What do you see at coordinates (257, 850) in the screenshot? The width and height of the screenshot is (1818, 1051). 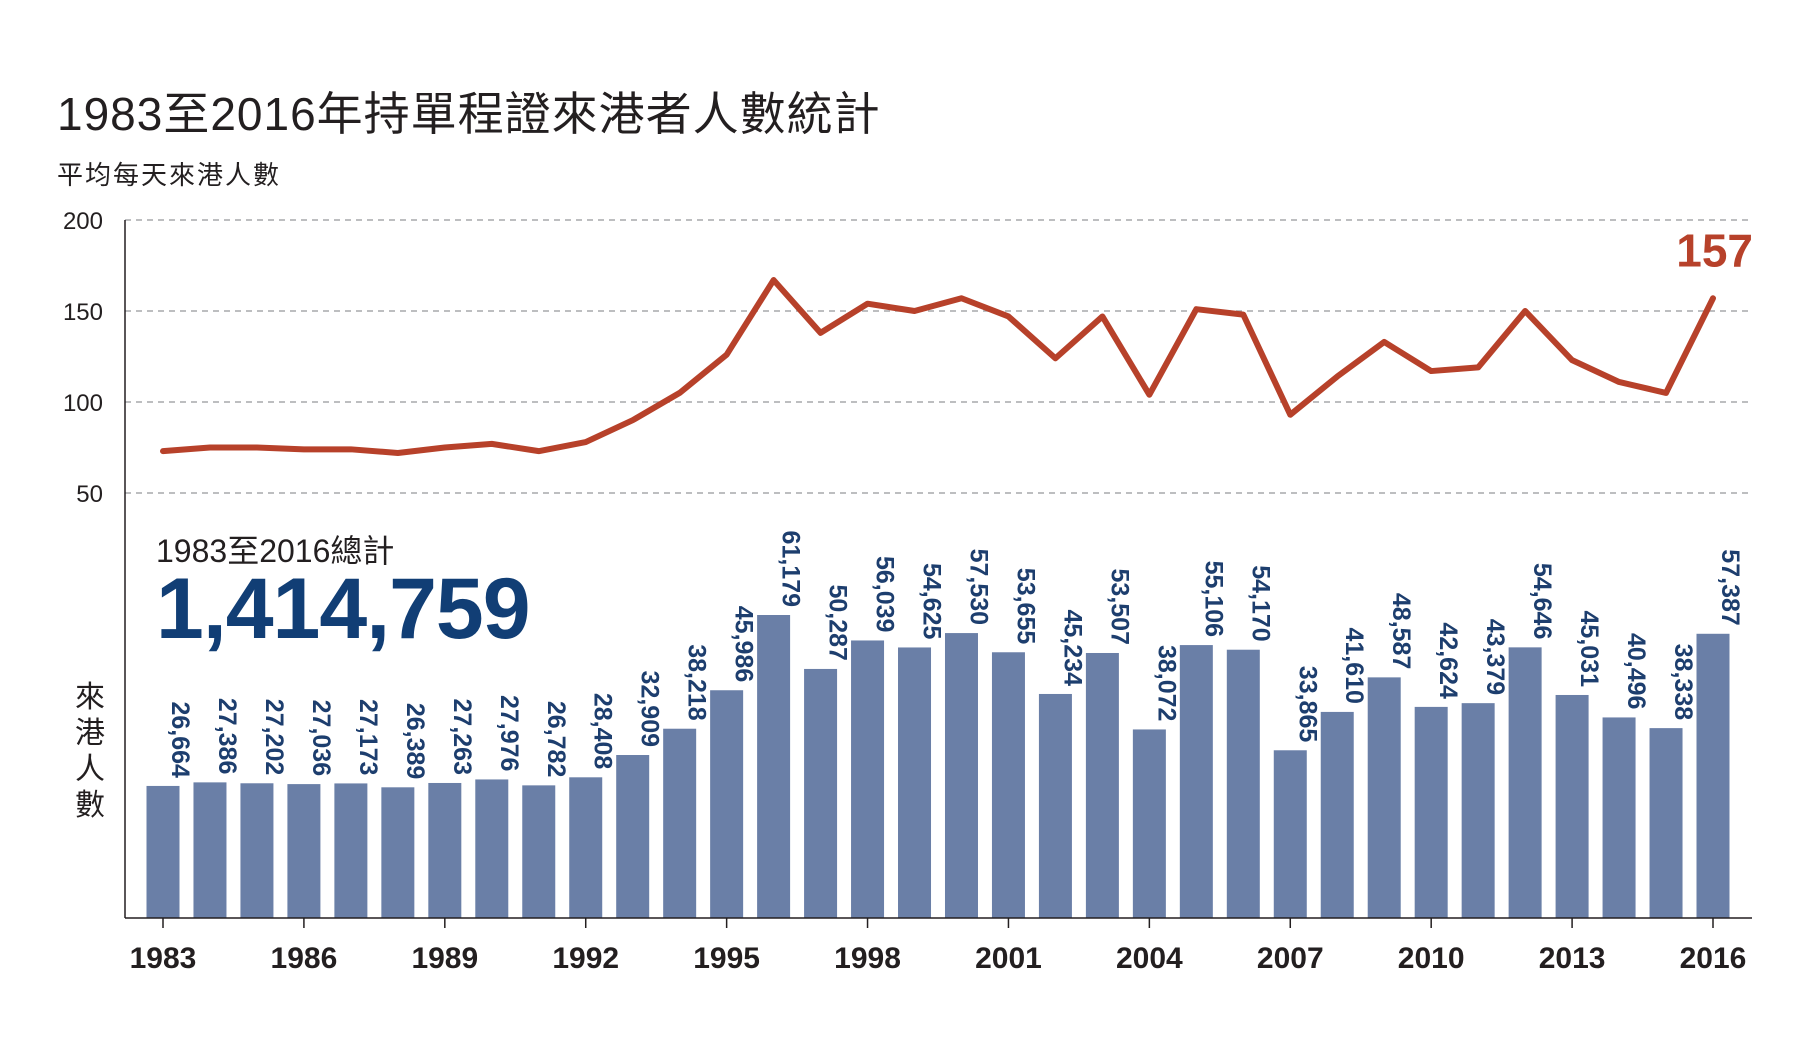 I see `bar-1985` at bounding box center [257, 850].